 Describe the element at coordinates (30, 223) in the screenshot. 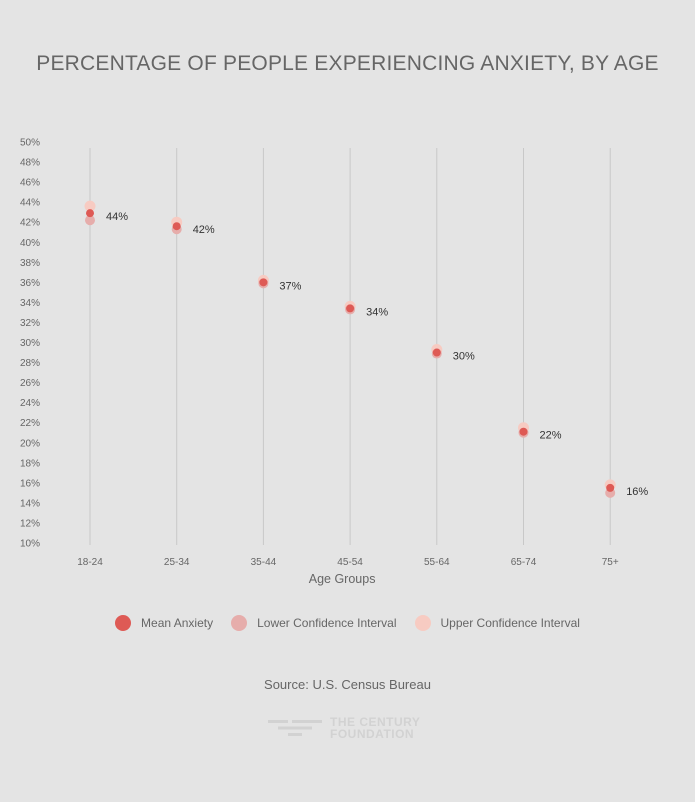

I see `y-tick-label: 42%` at that location.